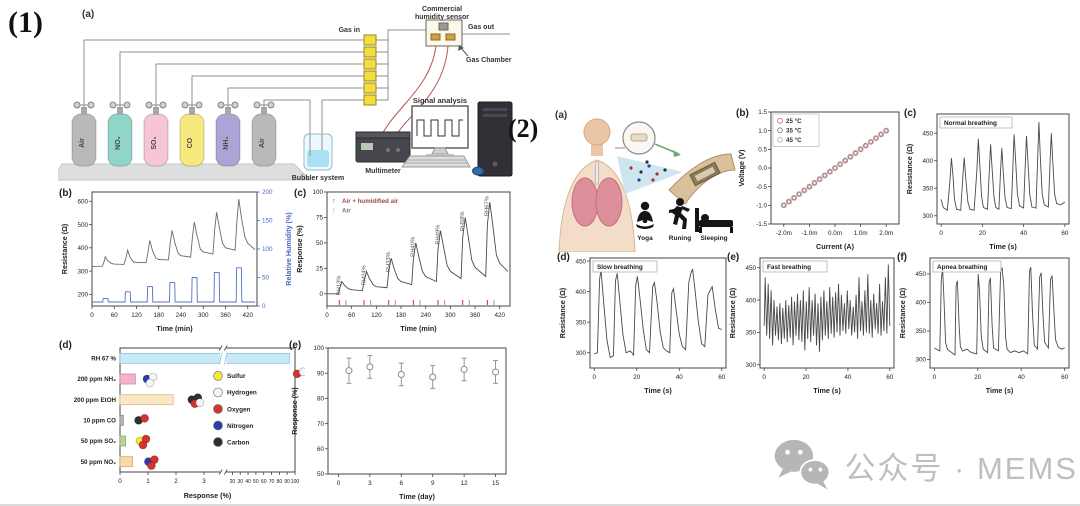 The height and width of the screenshot is (506, 1080). I want to click on panel-1b-letter: (b), so click(65, 193).